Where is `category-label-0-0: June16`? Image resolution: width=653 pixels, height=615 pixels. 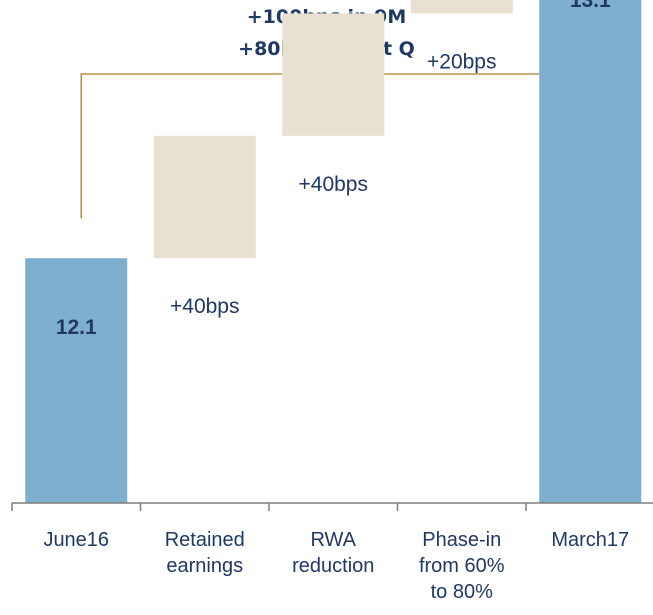
category-label-0-0: June16 is located at coordinates (76, 540).